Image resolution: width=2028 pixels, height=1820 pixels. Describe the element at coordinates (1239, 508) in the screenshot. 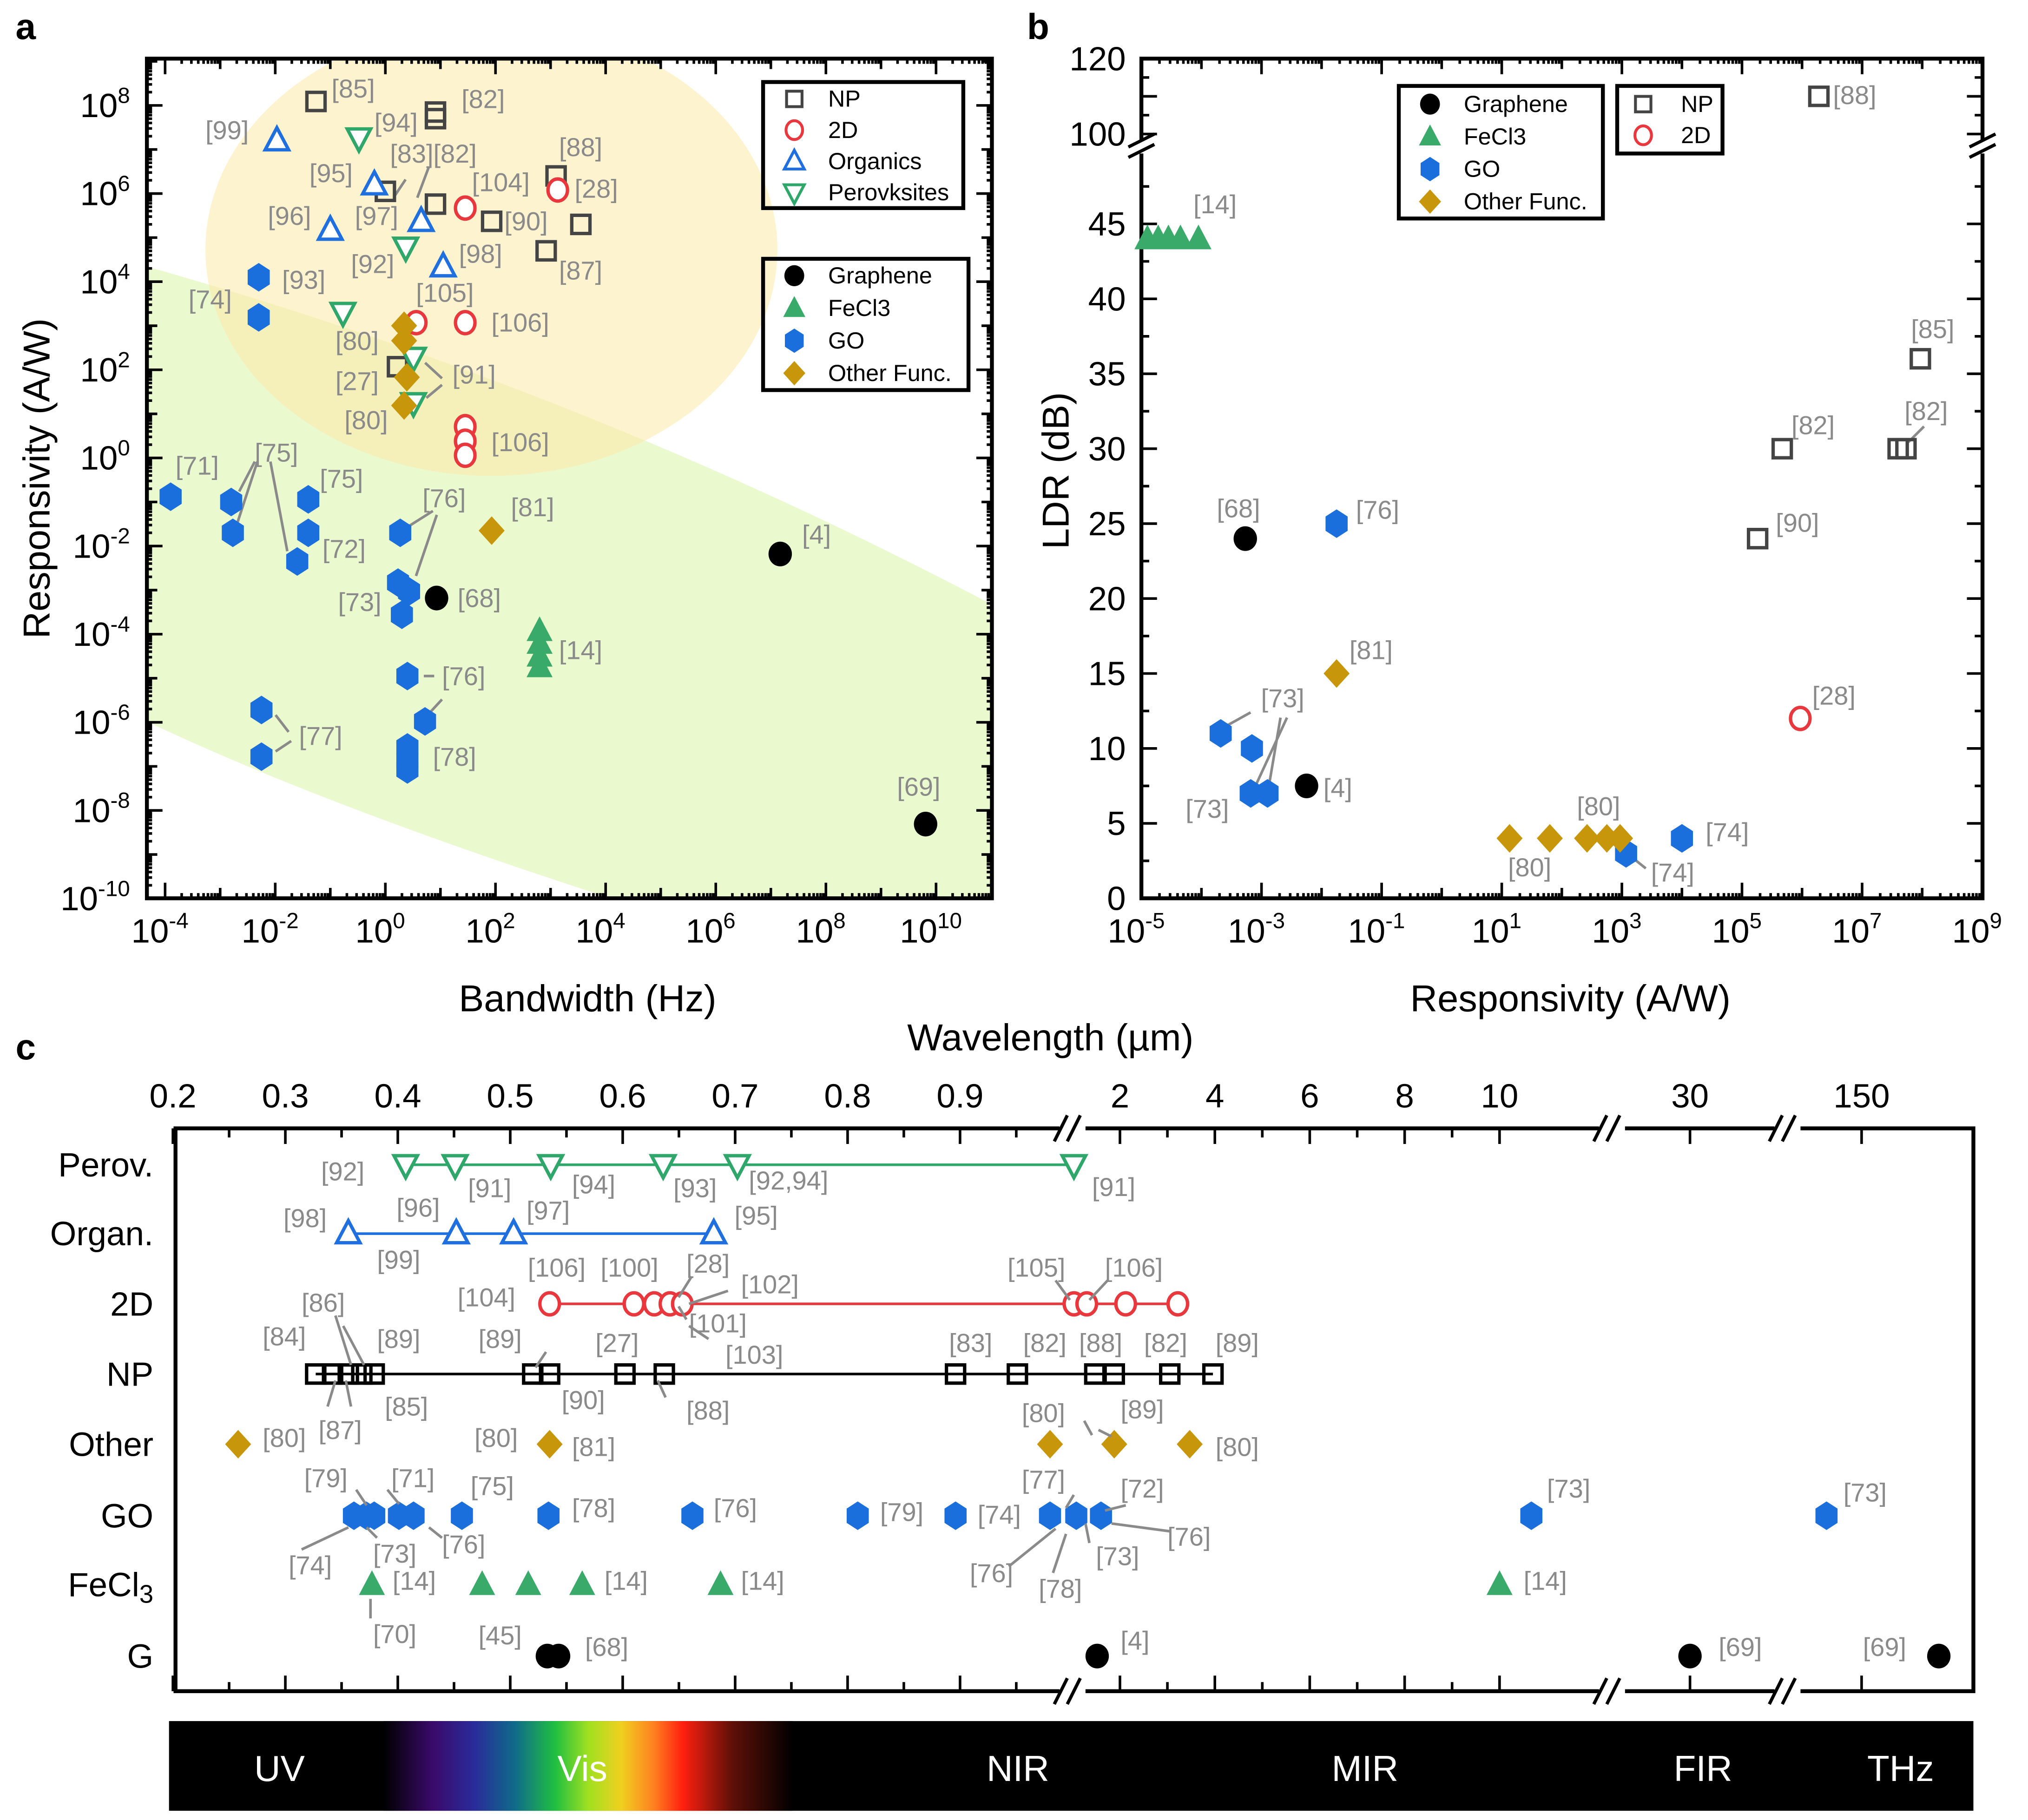

I see `reference-label: [68]` at that location.